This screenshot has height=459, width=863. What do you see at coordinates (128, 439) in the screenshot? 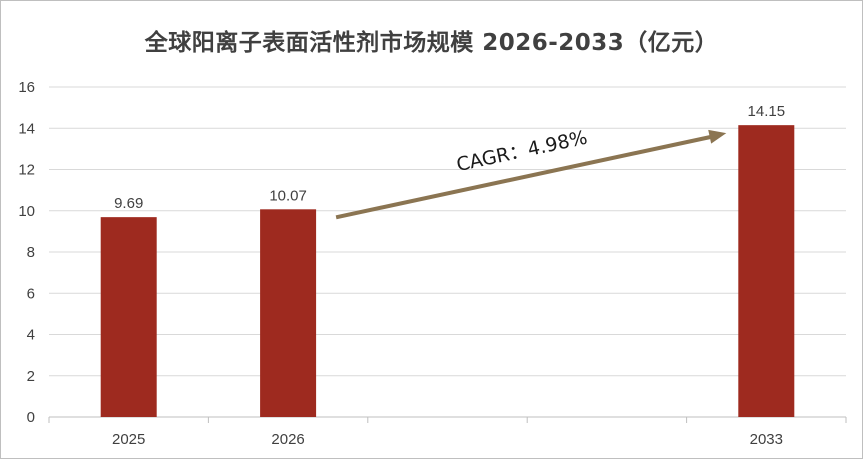
I see `x-tick-label: 2025` at bounding box center [128, 439].